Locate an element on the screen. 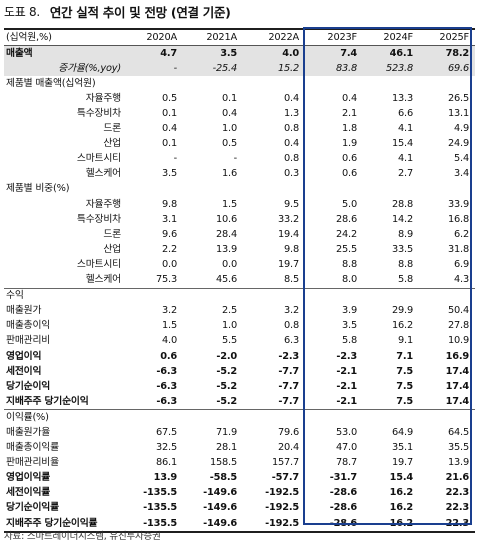  table-row: 산업 0.1 0.5 0.4 1.9 15.4 24.9 is located at coordinates (239, 144).